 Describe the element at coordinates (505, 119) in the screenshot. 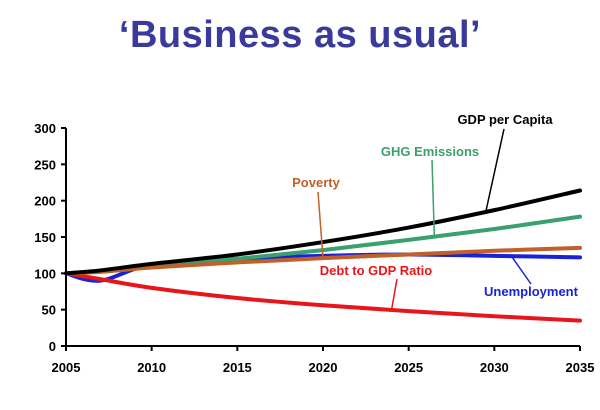

I see `annotation-label: GDP per Capita` at that location.